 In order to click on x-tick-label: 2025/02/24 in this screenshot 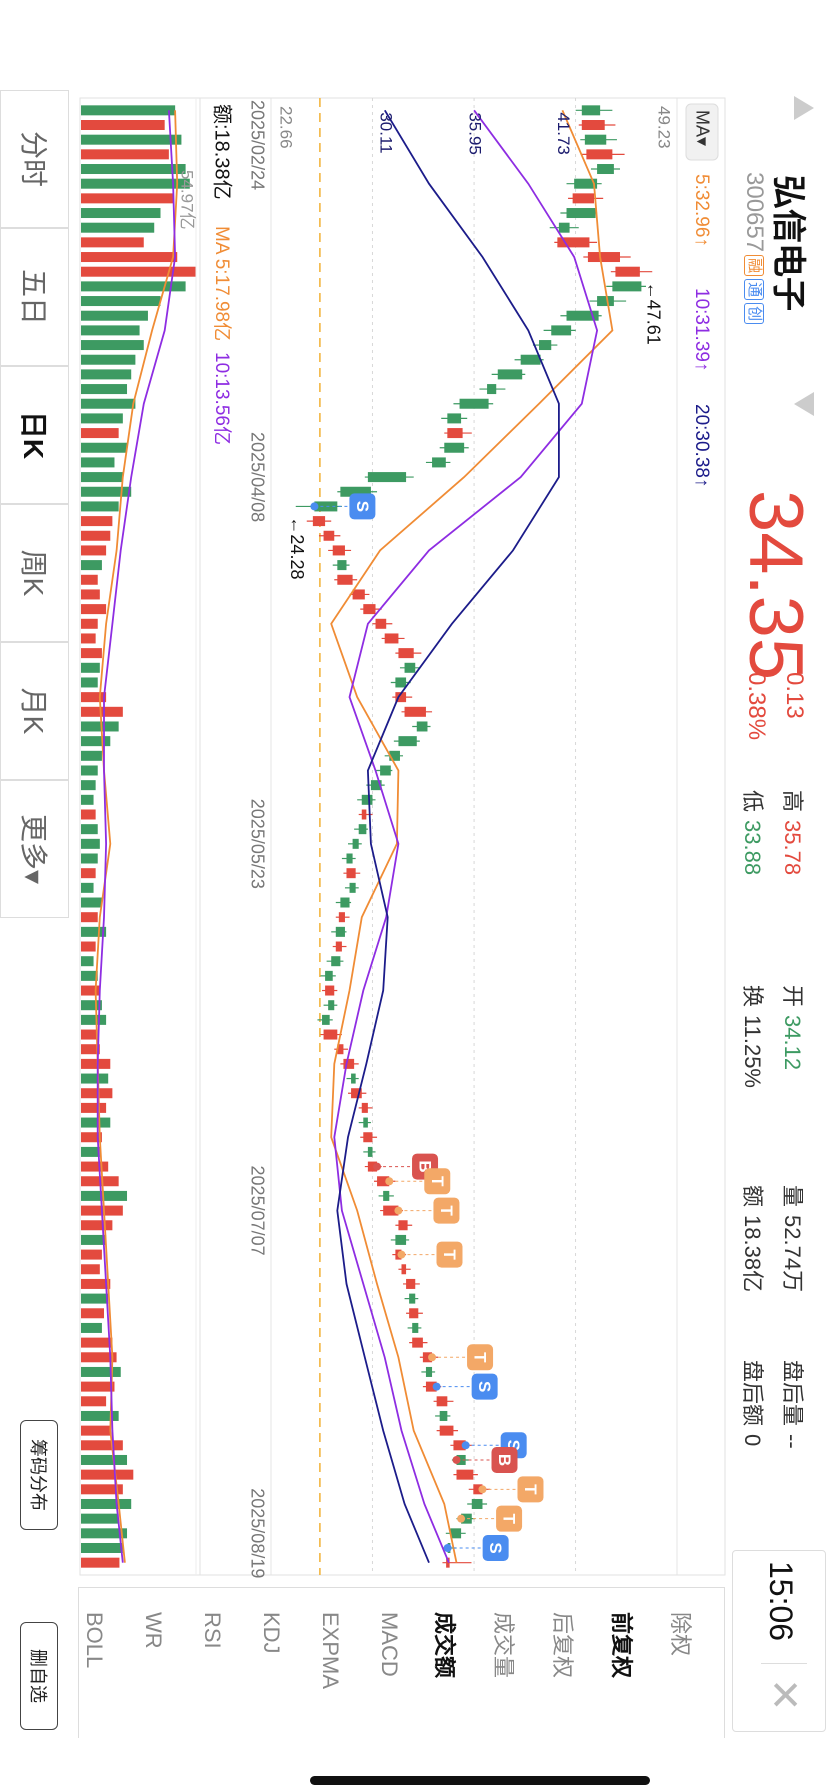, I will do `click(257, 145)`.